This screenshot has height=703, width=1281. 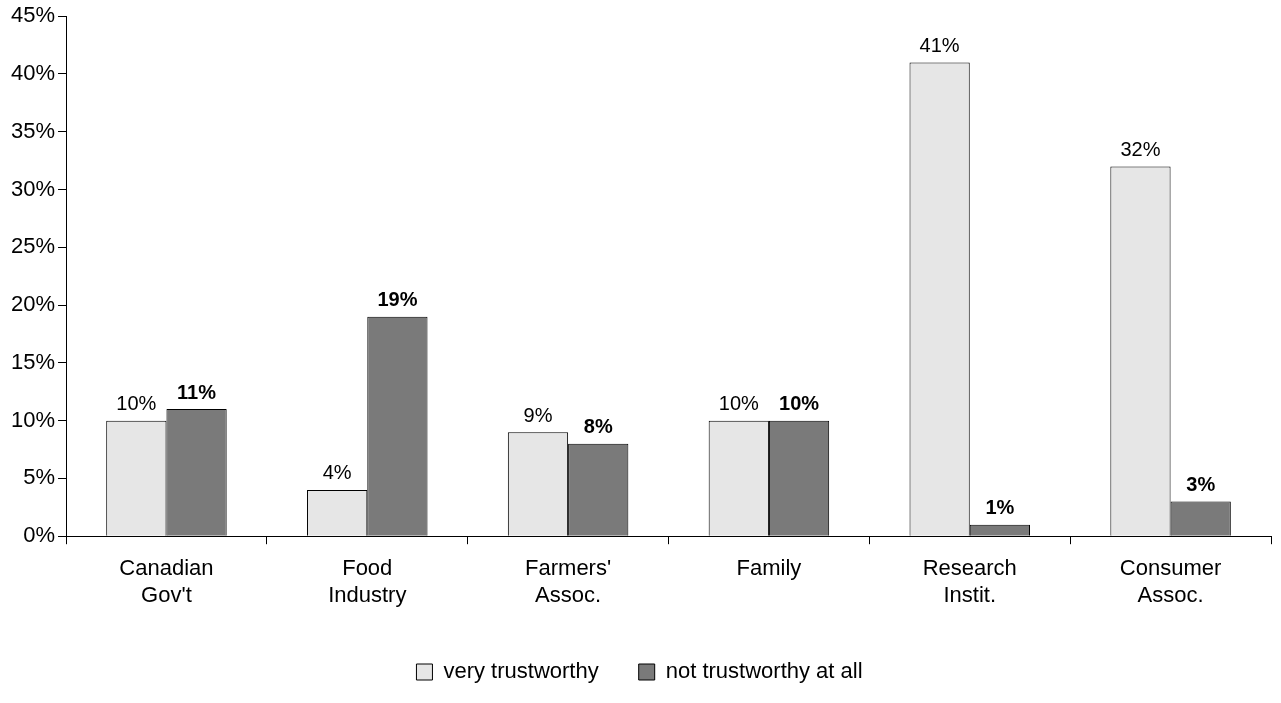 I want to click on data-label: 11%, so click(x=197, y=391).